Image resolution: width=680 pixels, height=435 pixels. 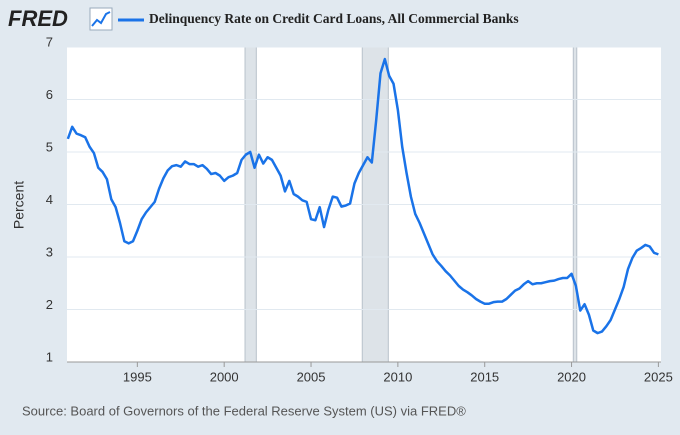 What do you see at coordinates (311, 376) in the screenshot?
I see `x-tick-label: 2005` at bounding box center [311, 376].